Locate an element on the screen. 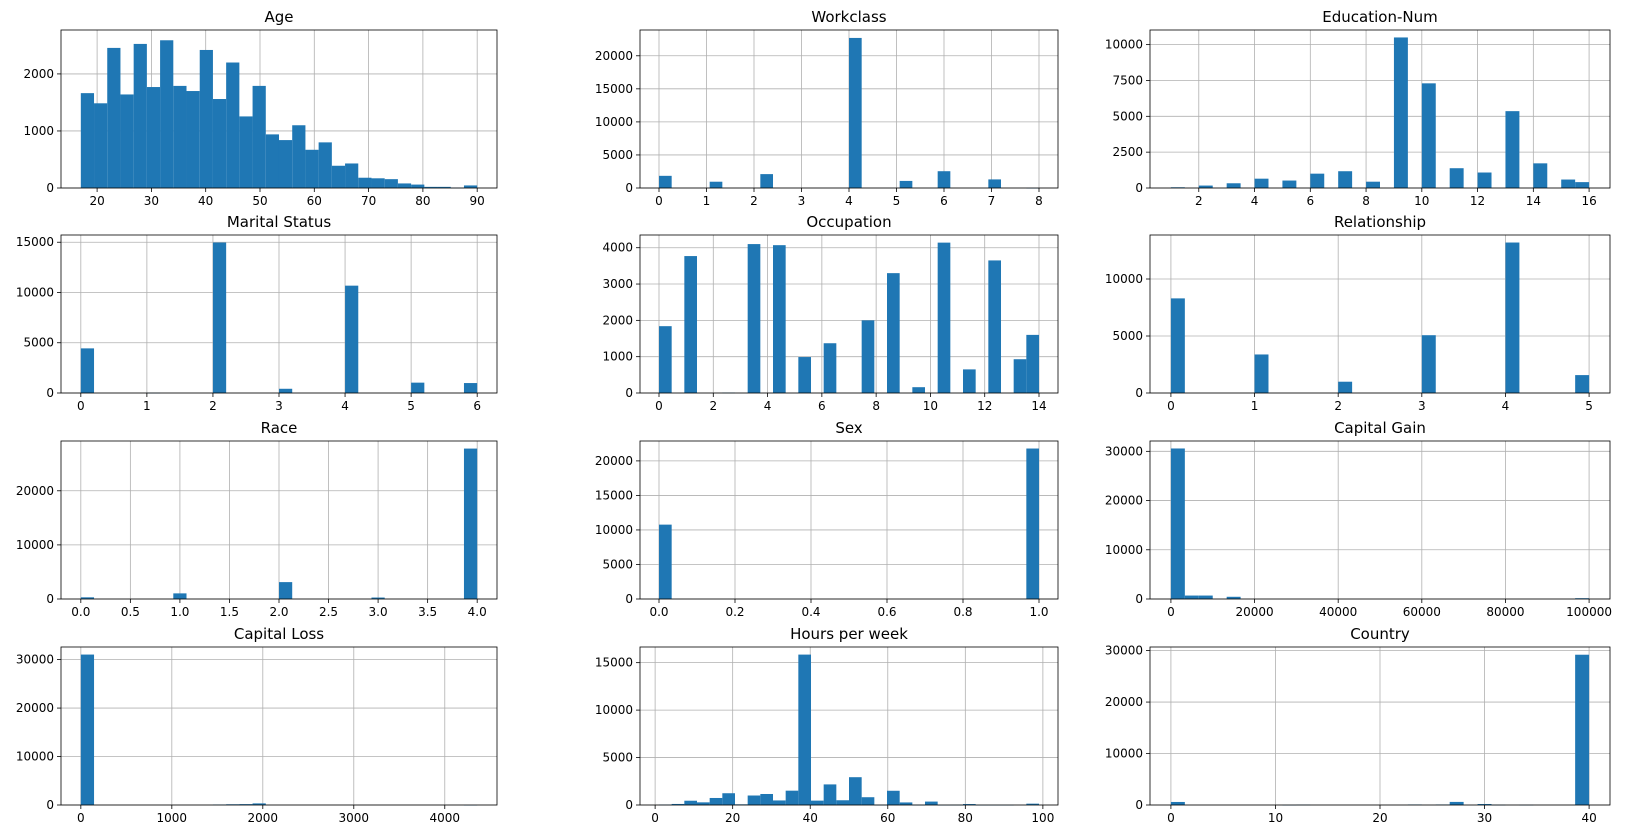 Image resolution: width=1631 pixels, height=834 pixels. workclass-y-tick-label: 20000 is located at coordinates (614, 56).